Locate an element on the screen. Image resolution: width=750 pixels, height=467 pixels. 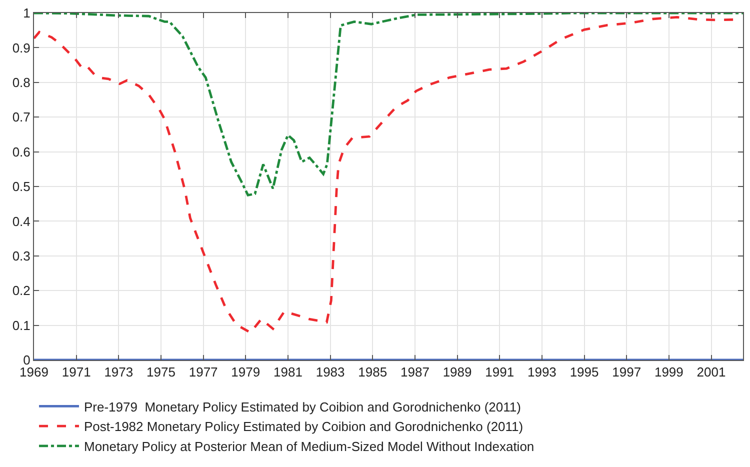
y-tick-label: 0.4 is located at coordinates (21, 221).